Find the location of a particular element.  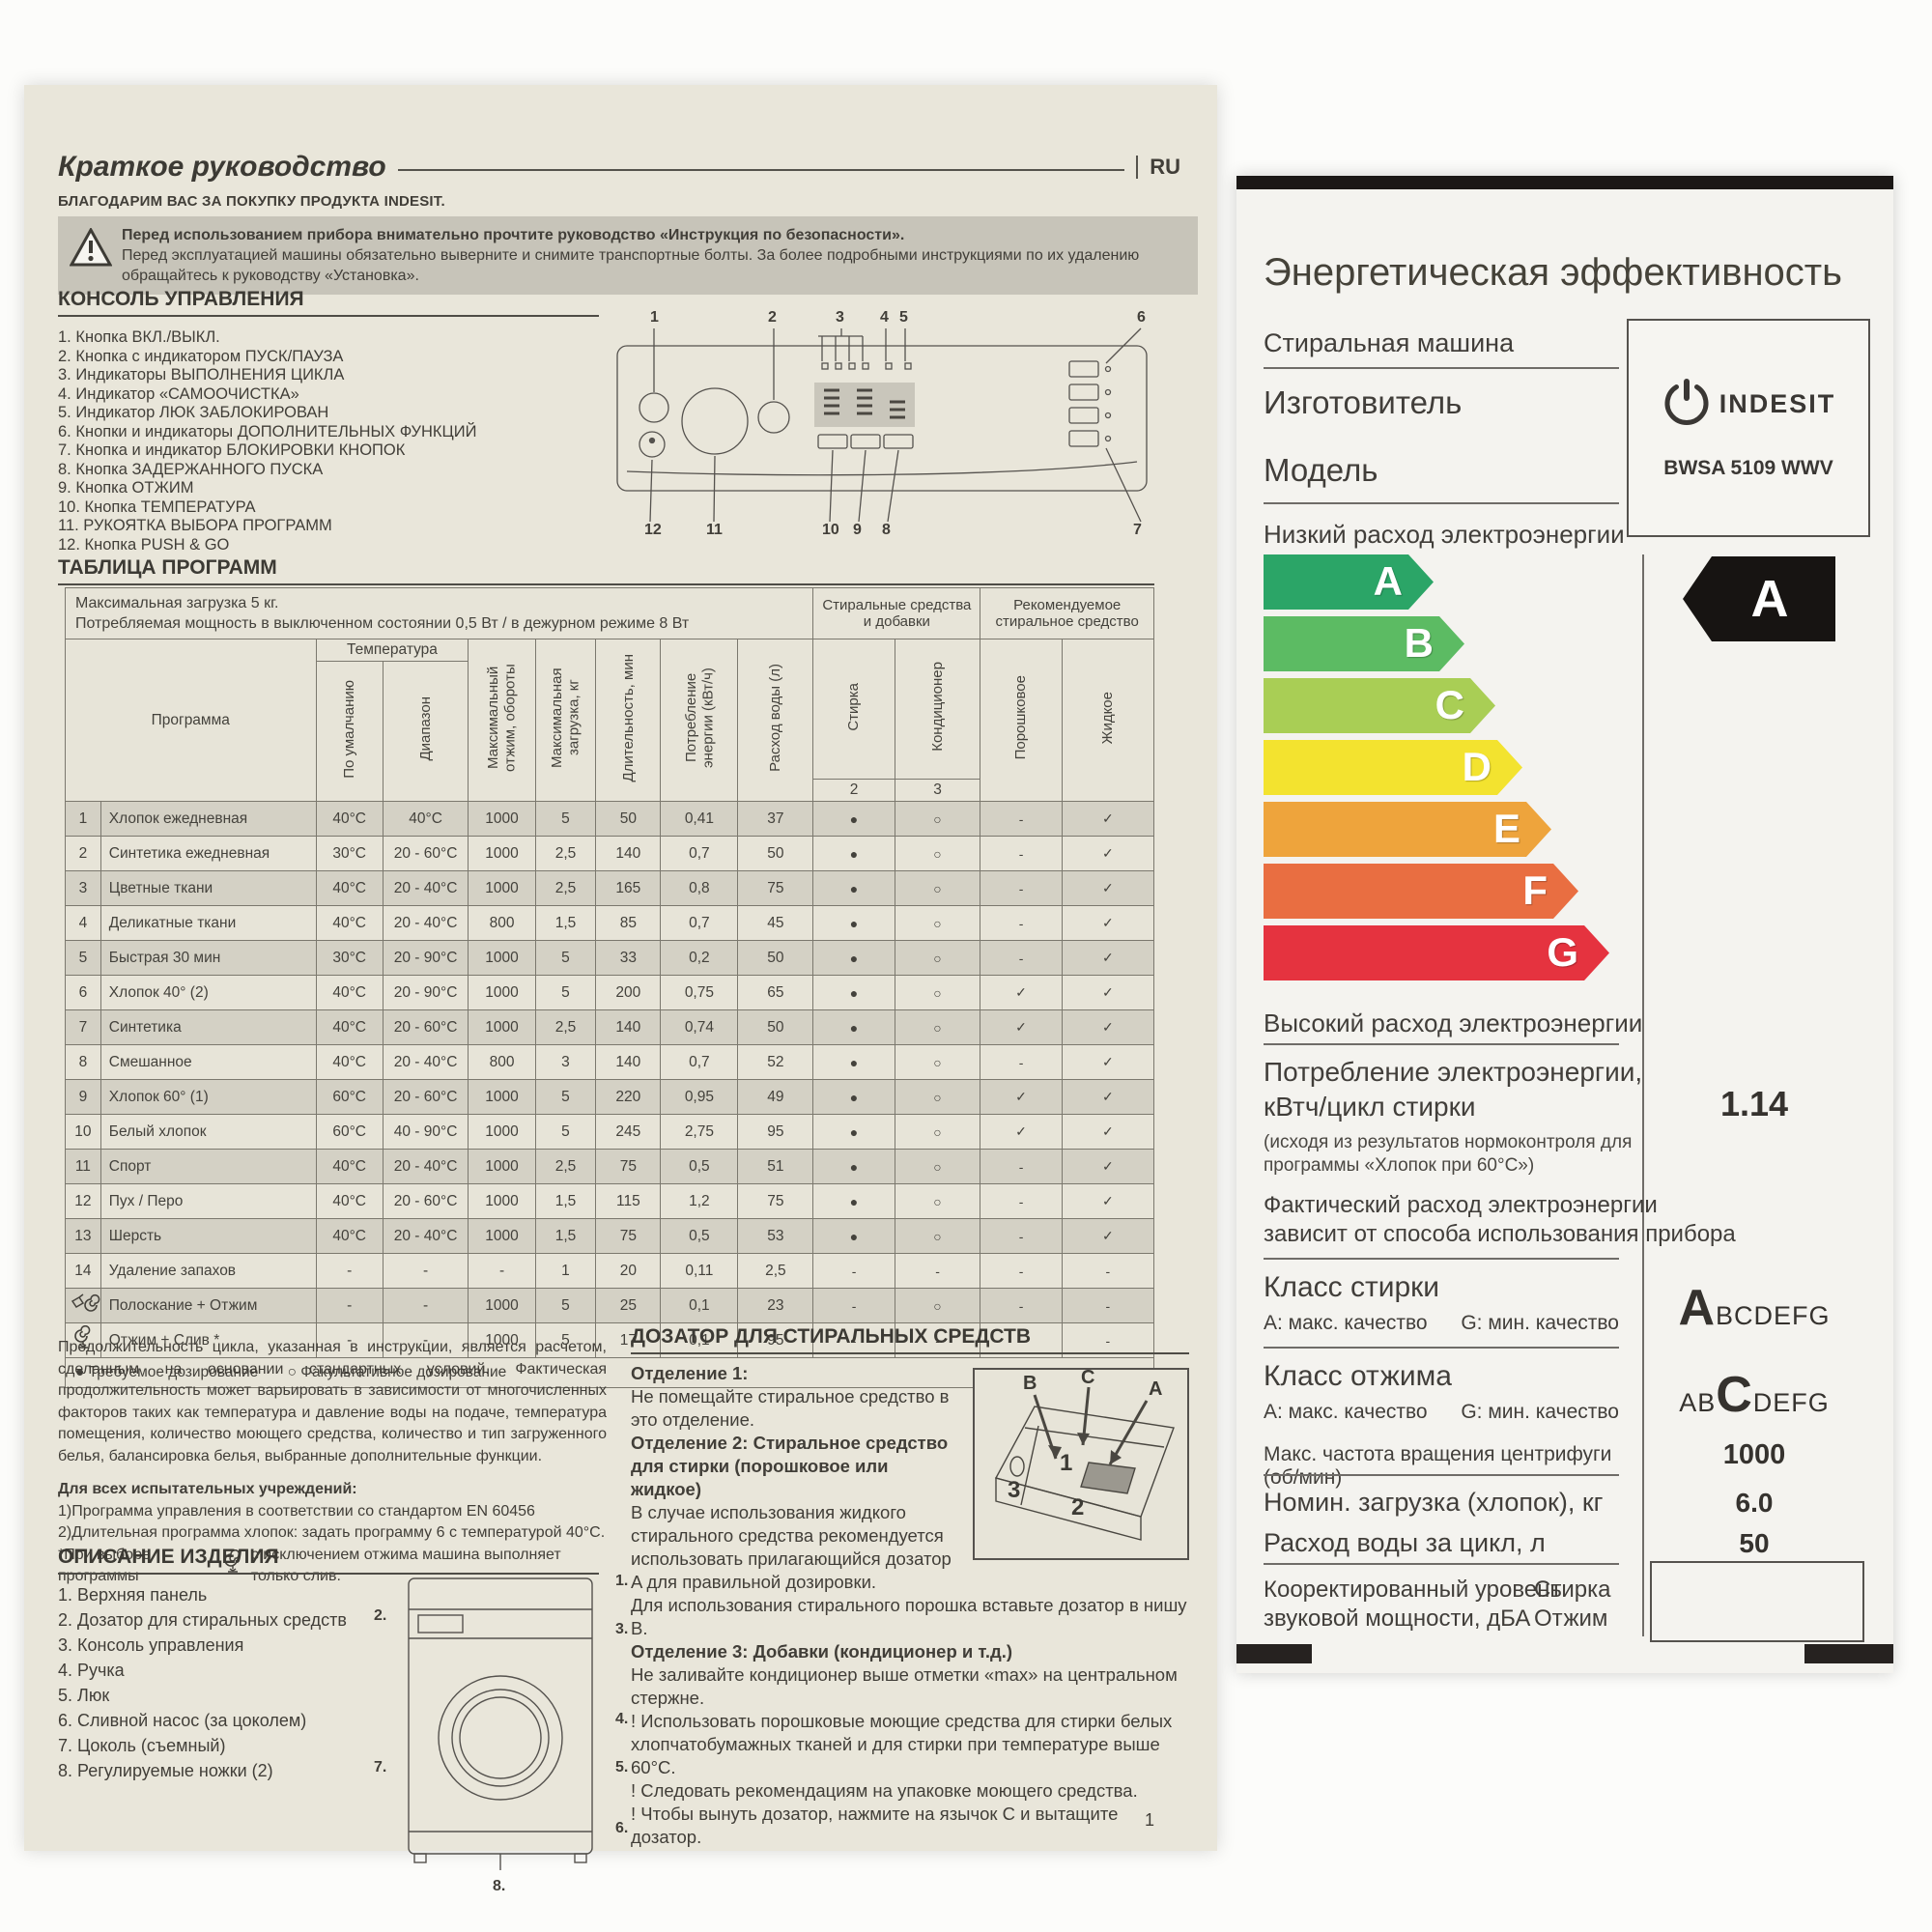

panel-callout: 6 is located at coordinates (1141, 317).